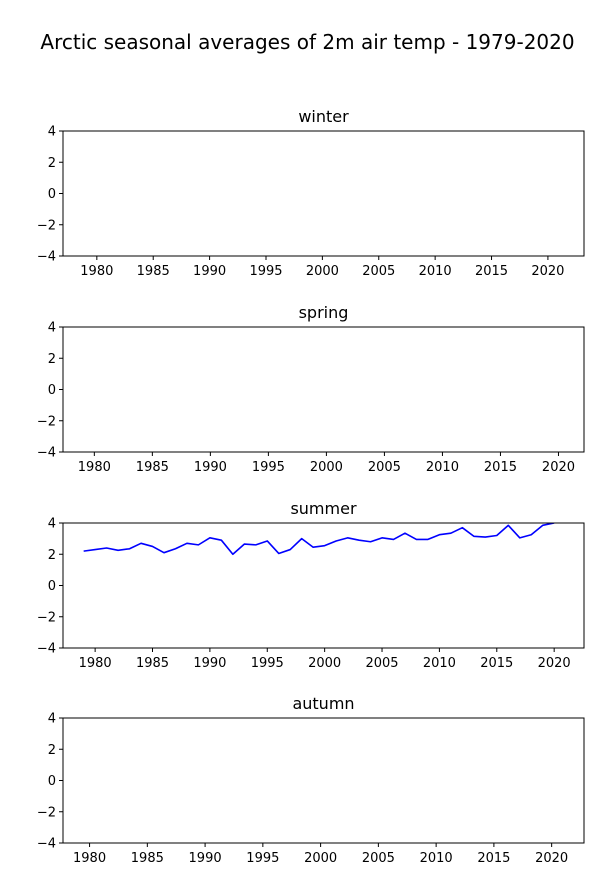 The width and height of the screenshot is (615, 877). I want to click on y-tick-label-spring: −4, so click(46, 453).